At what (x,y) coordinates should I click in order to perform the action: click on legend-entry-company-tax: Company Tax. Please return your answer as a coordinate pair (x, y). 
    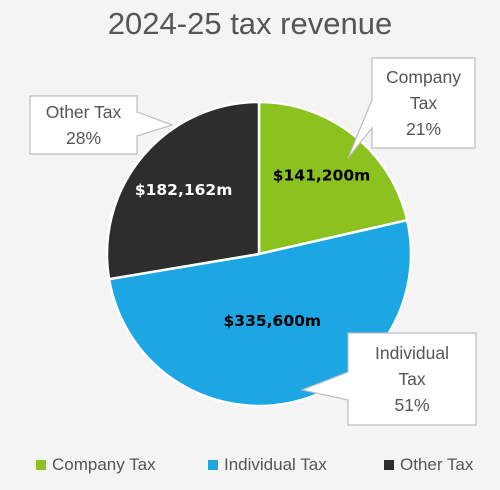
    Looking at the image, I should click on (96, 464).